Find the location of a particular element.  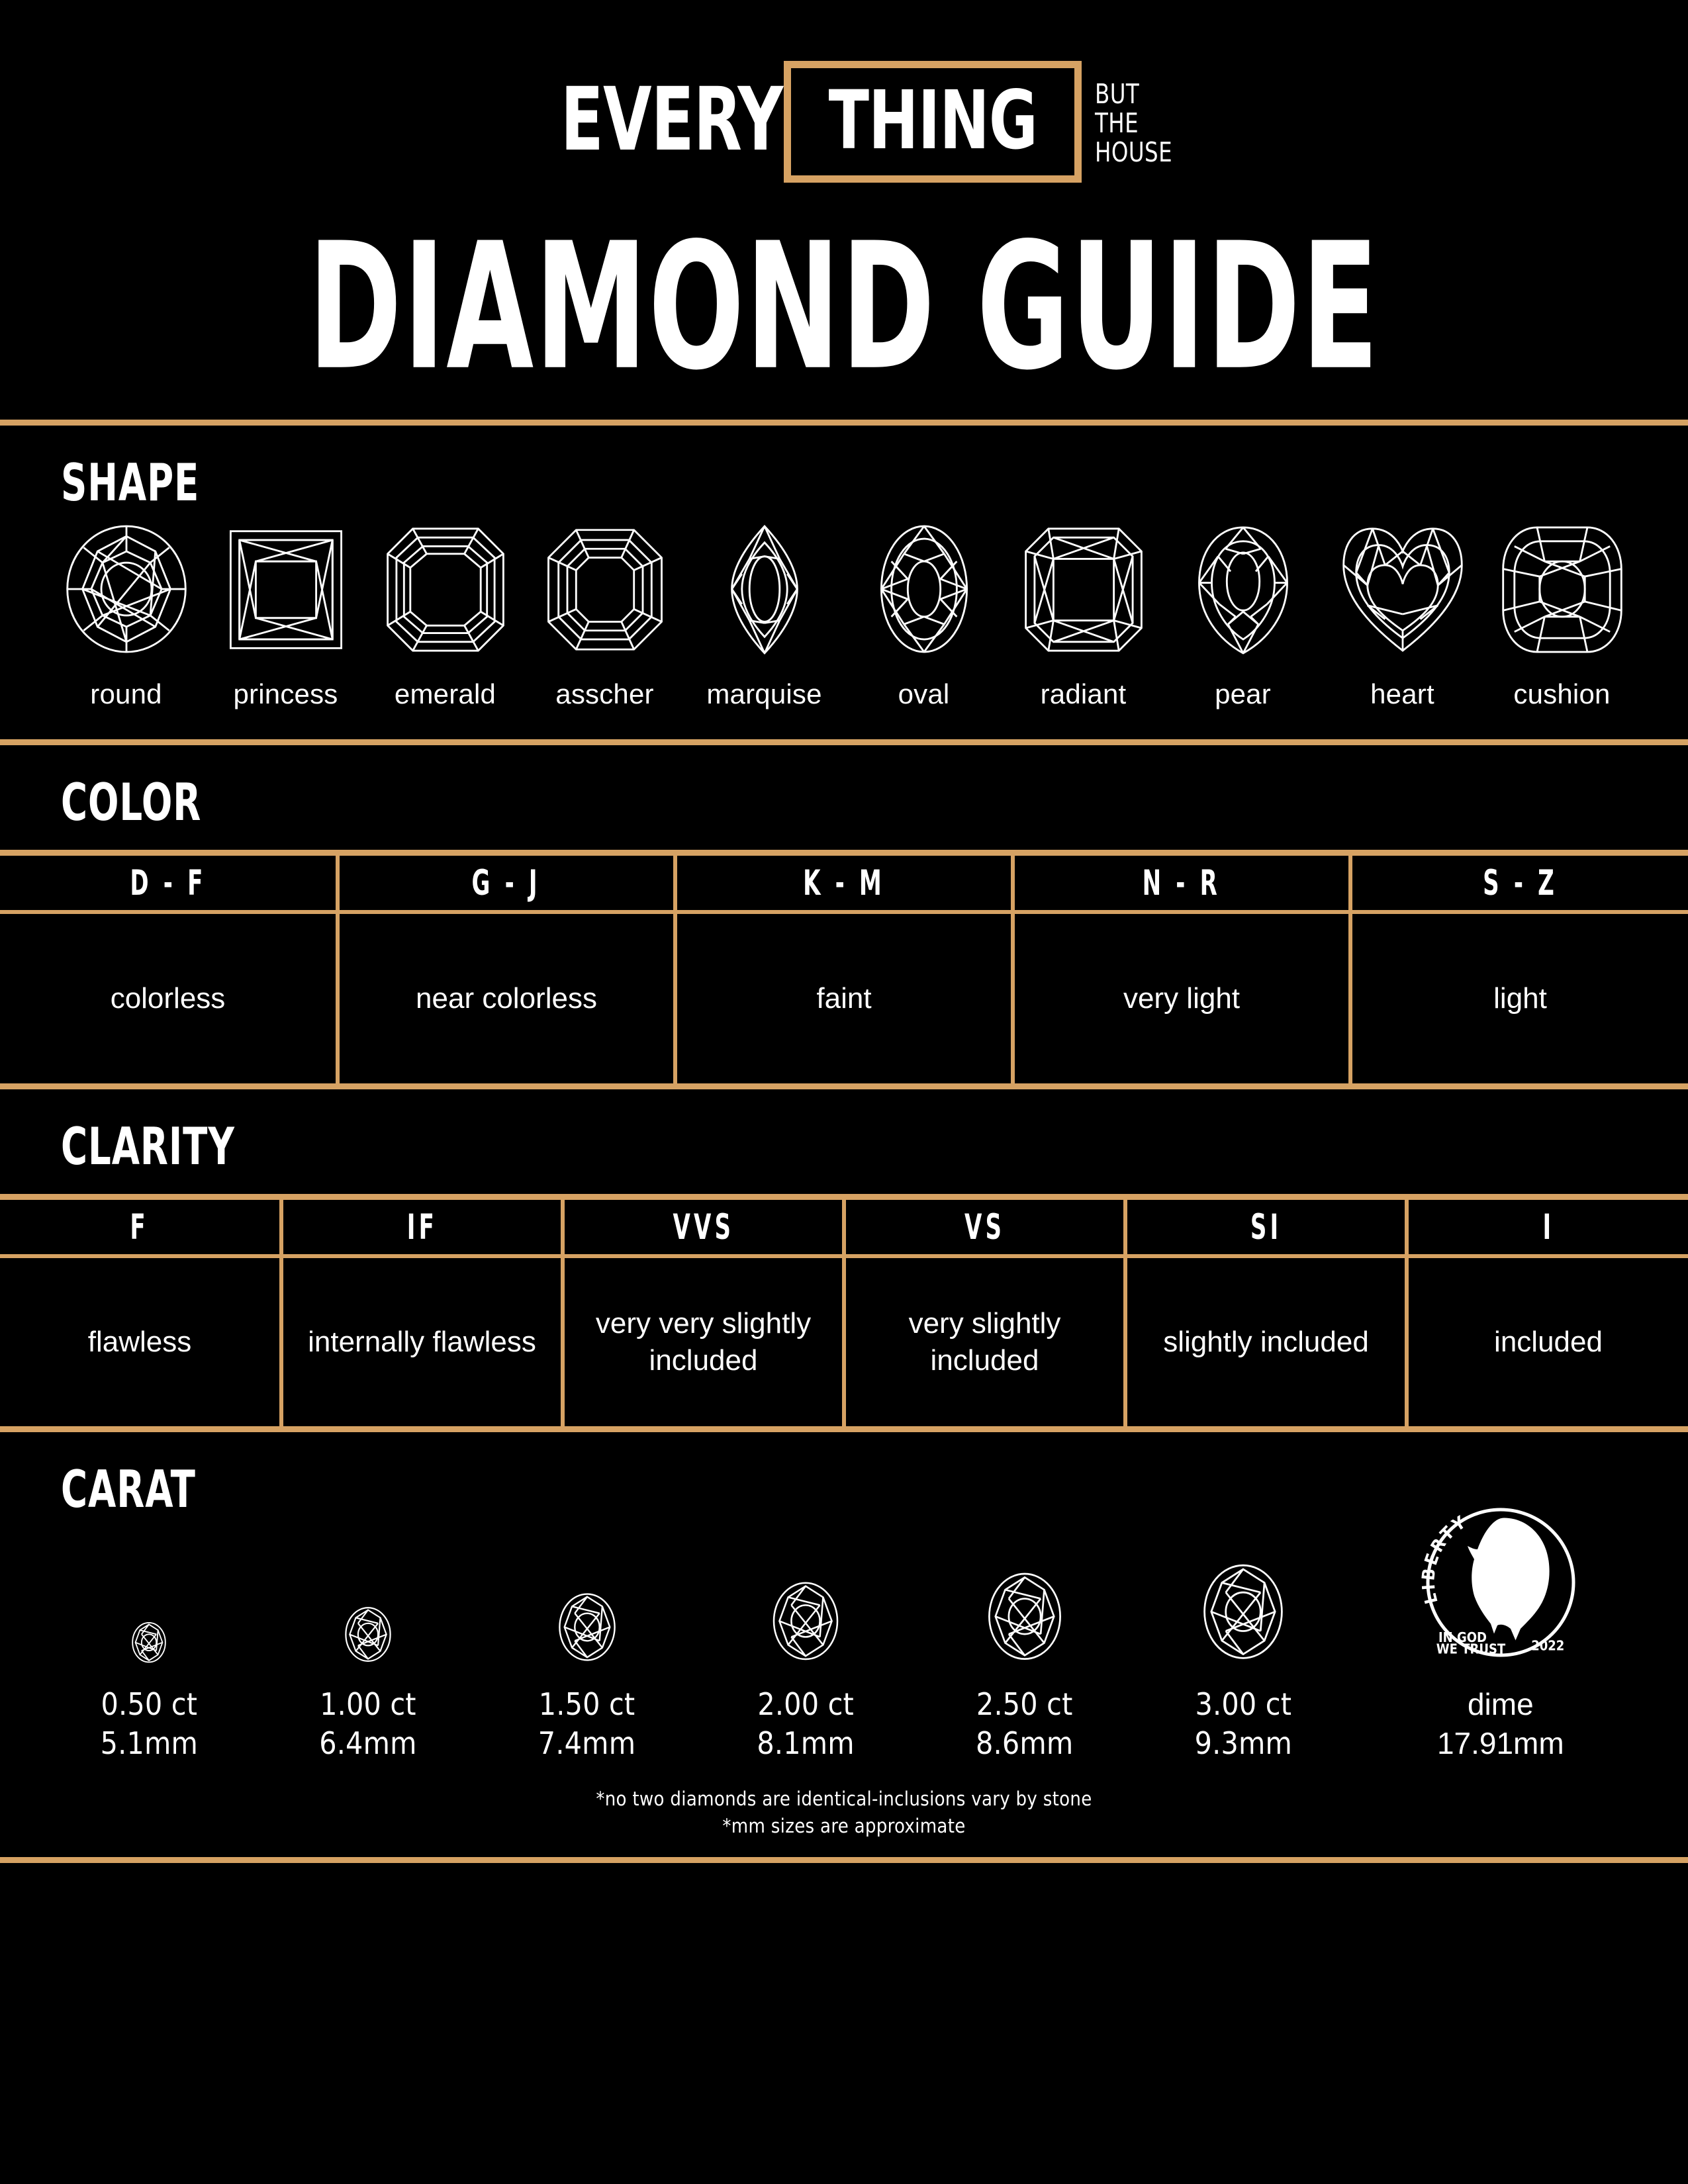

logo-word-every: EVERY is located at coordinates (671, 120).